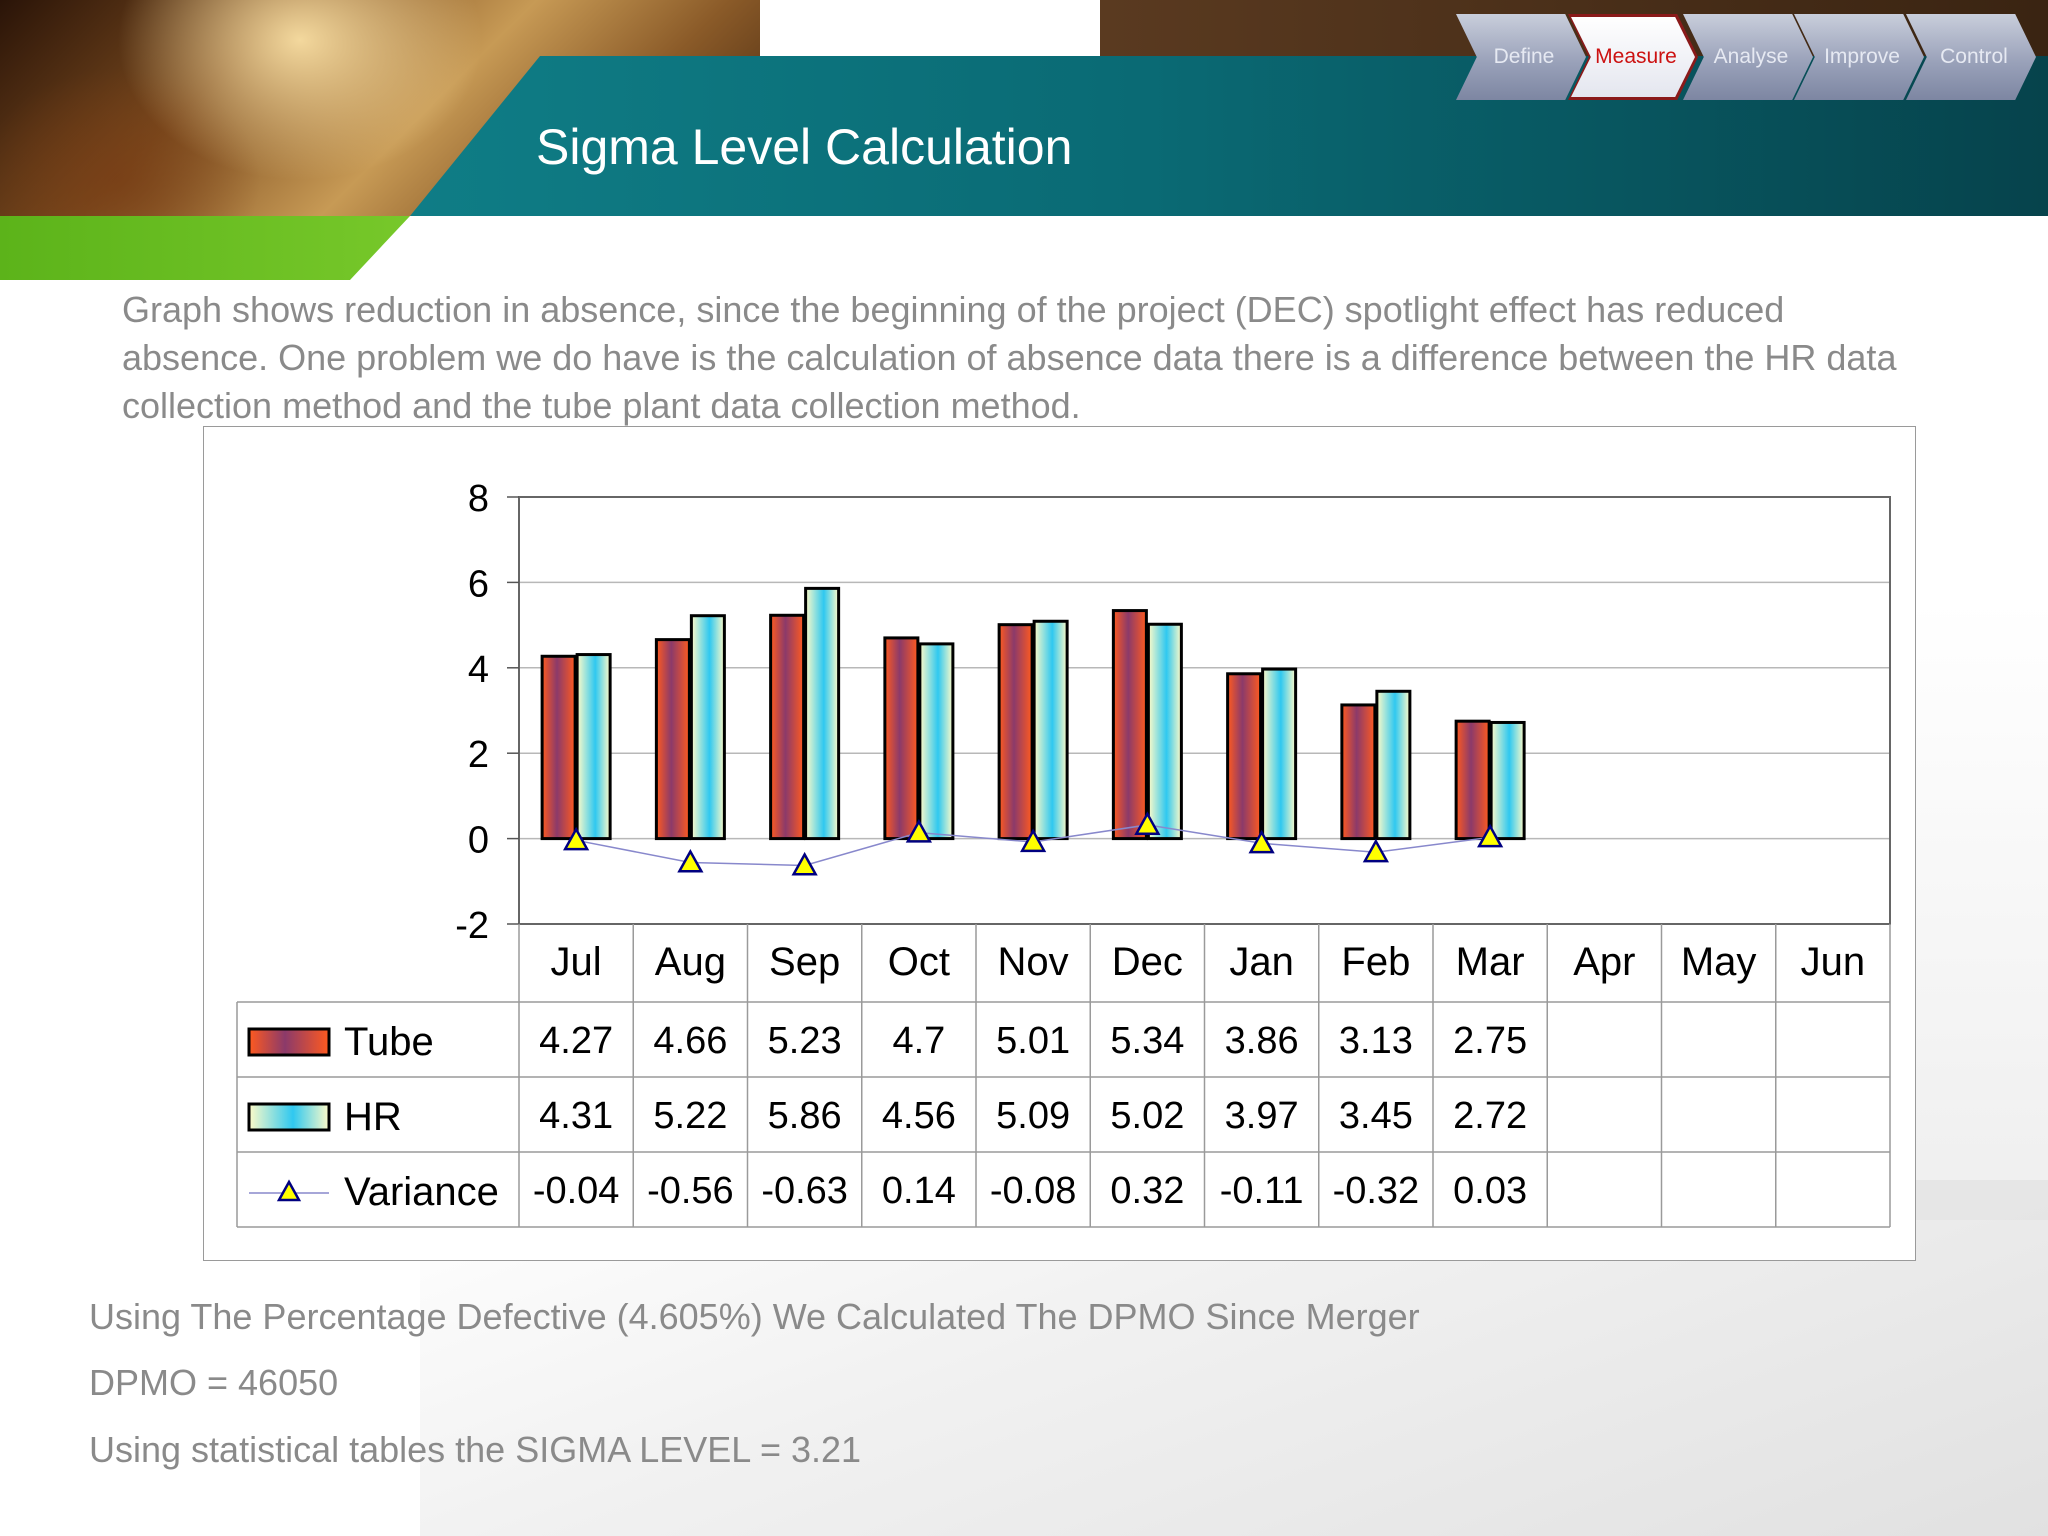 The image size is (2048, 1536). I want to click on table-cell-variance: -0.08, so click(1033, 1191).